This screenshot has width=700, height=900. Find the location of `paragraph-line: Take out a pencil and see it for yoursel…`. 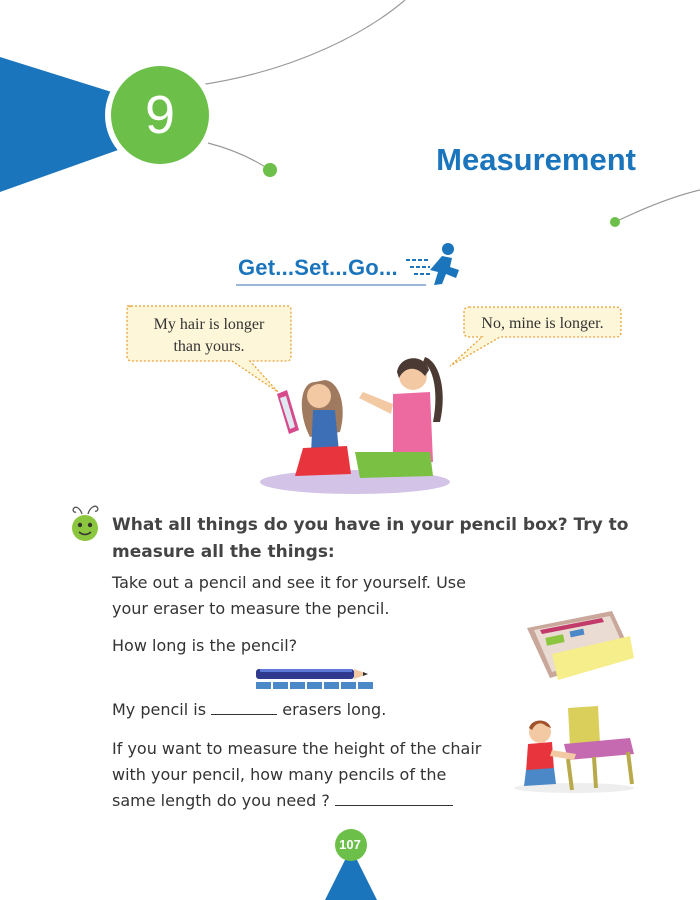

paragraph-line: Take out a pencil and see it for yoursel… is located at coordinates (289, 582).